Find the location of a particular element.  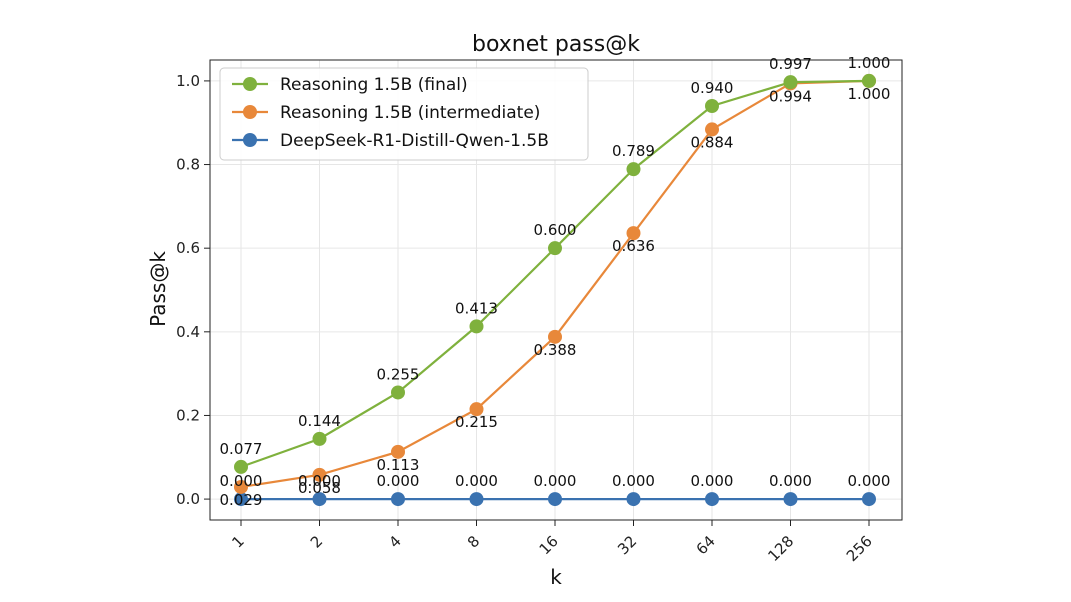

data-label: 0.215 is located at coordinates (476, 422).